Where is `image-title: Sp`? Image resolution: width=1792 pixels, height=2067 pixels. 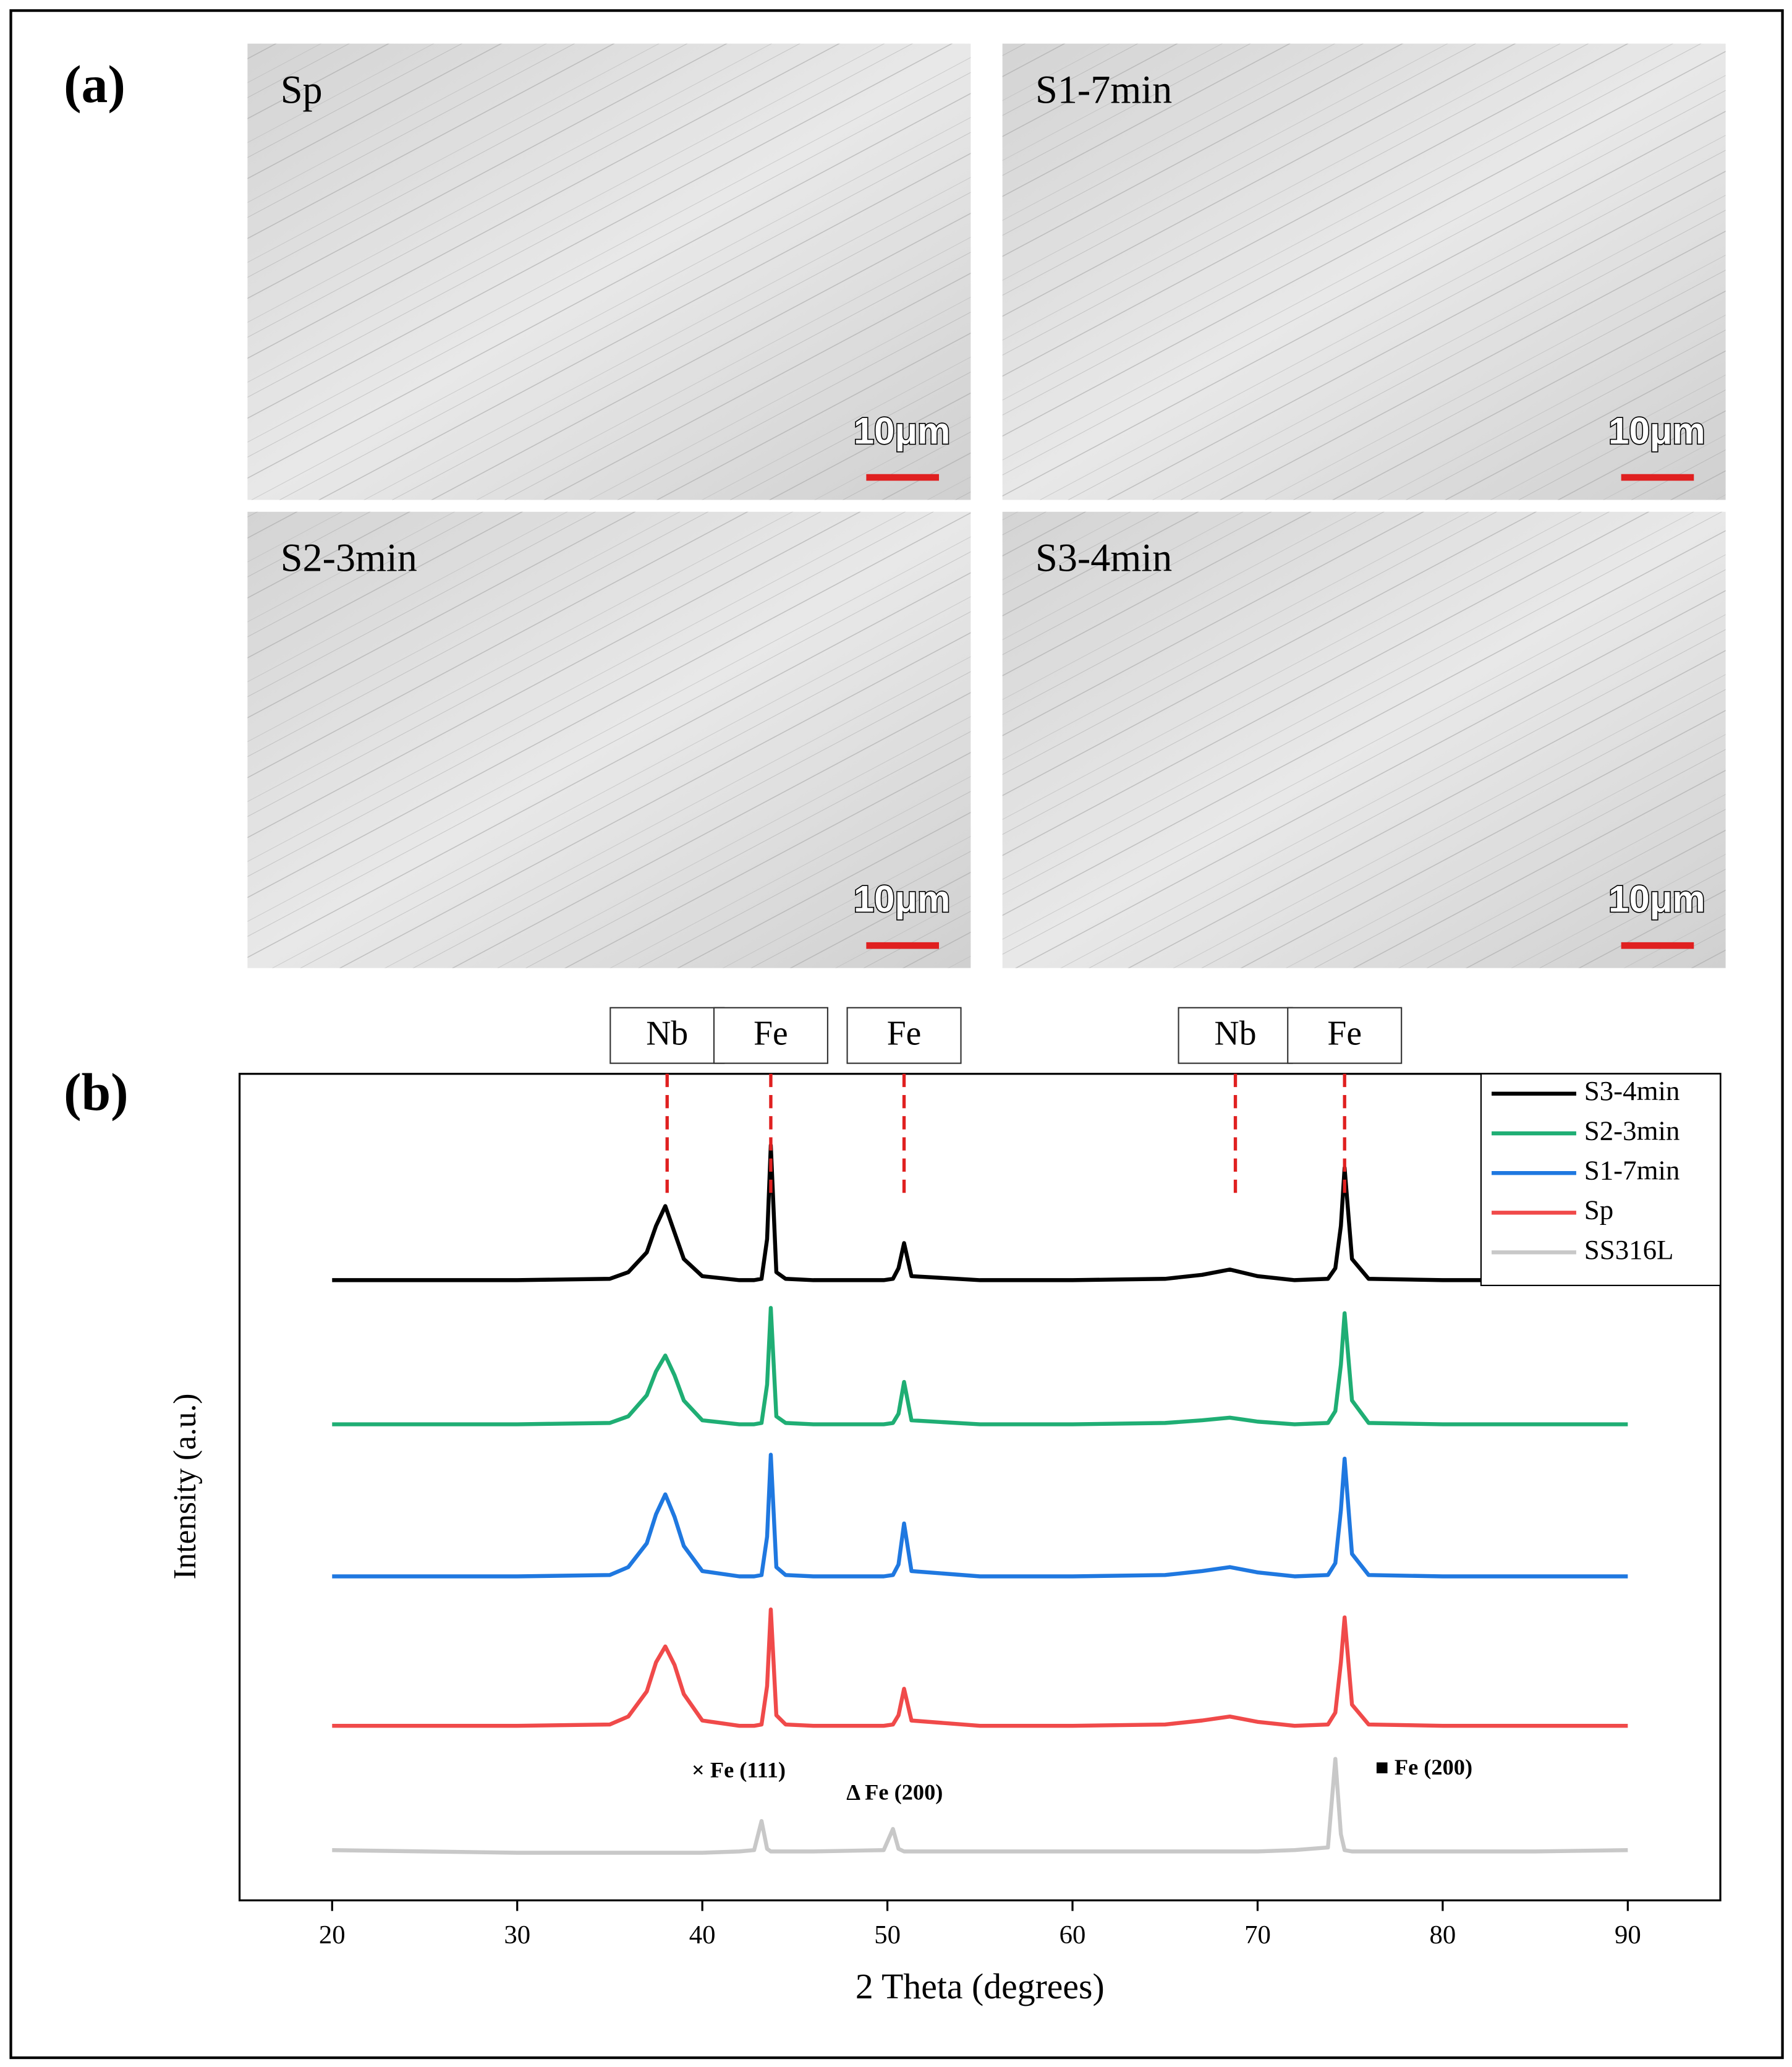
image-title: Sp is located at coordinates (302, 90).